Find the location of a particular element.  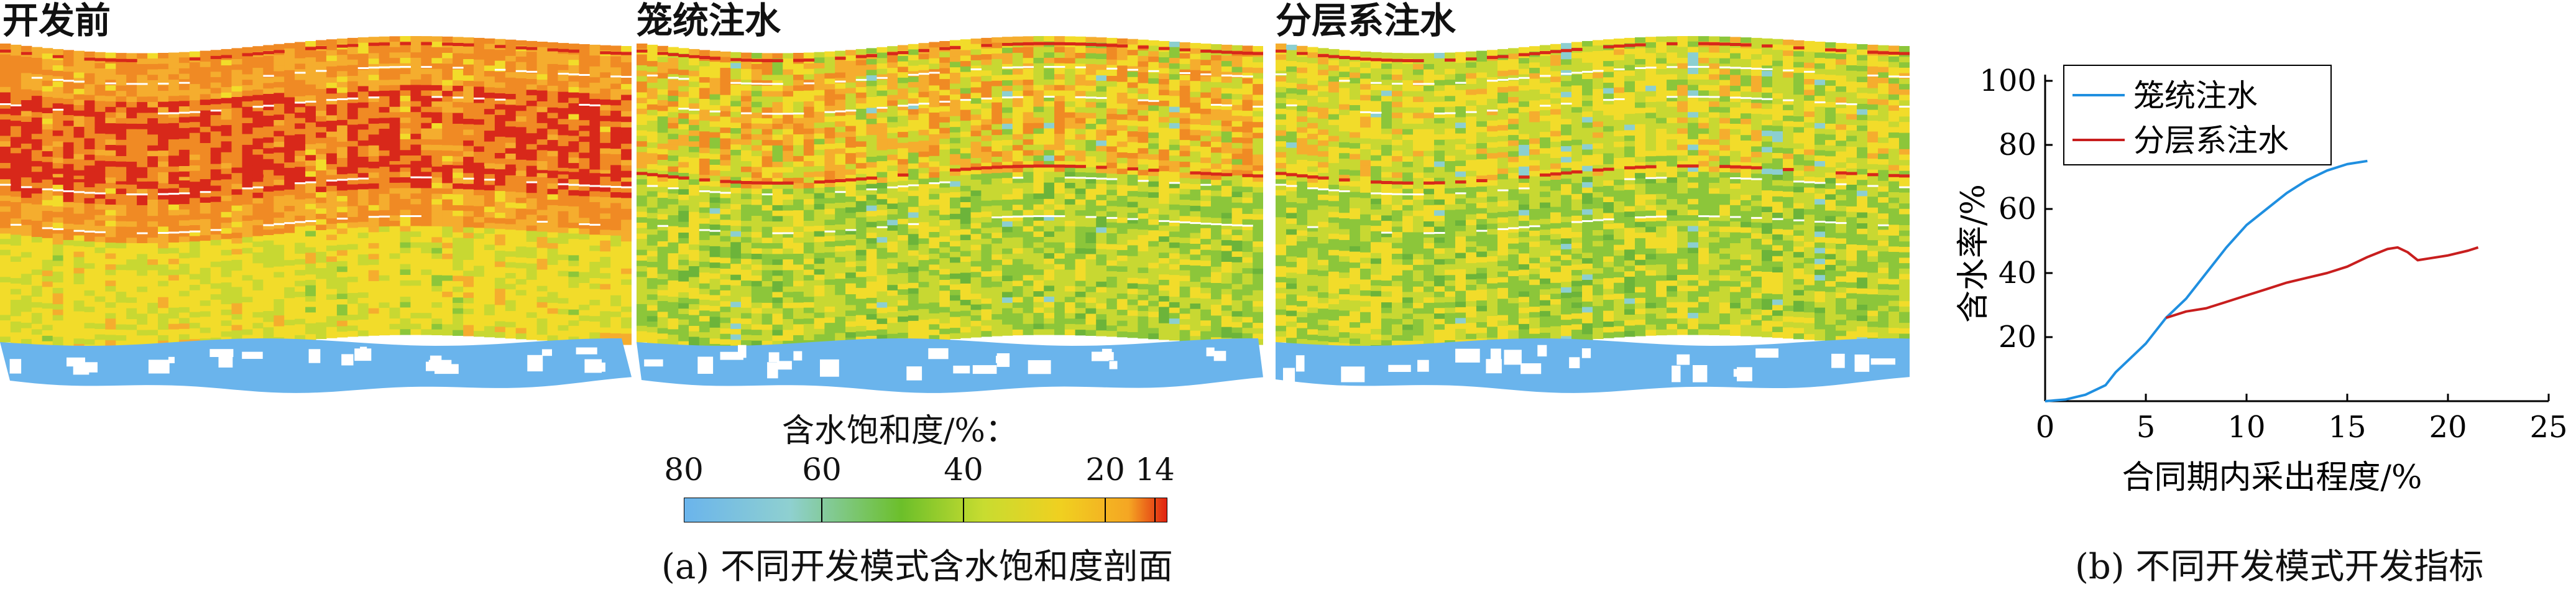

x-tick-label: 0 is located at coordinates (2045, 427).